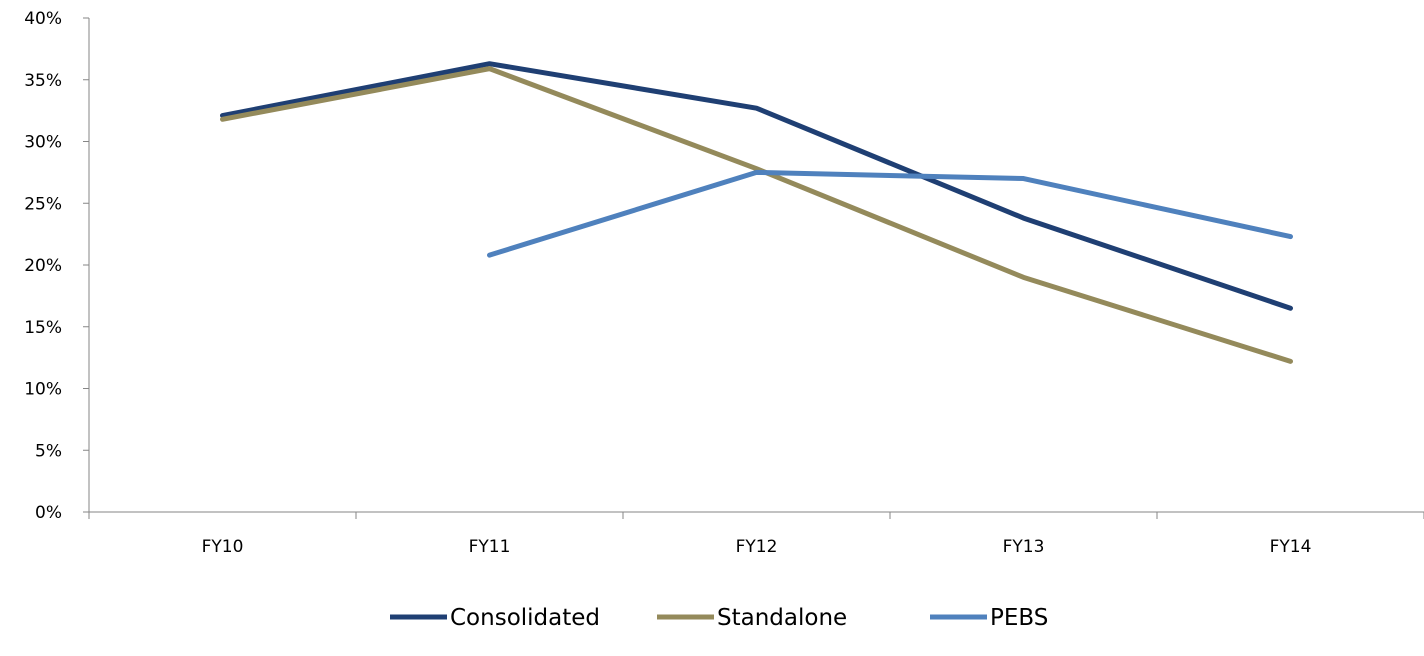  I want to click on legend-label: Consolidated, so click(525, 618).